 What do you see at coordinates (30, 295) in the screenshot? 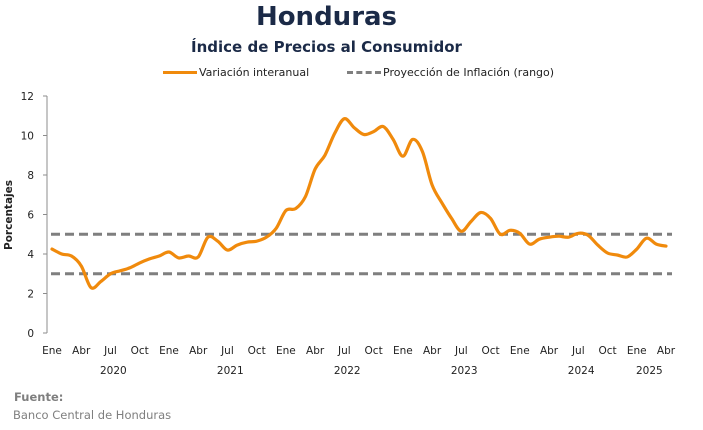
I see `y-tick-label: 2` at bounding box center [30, 295].